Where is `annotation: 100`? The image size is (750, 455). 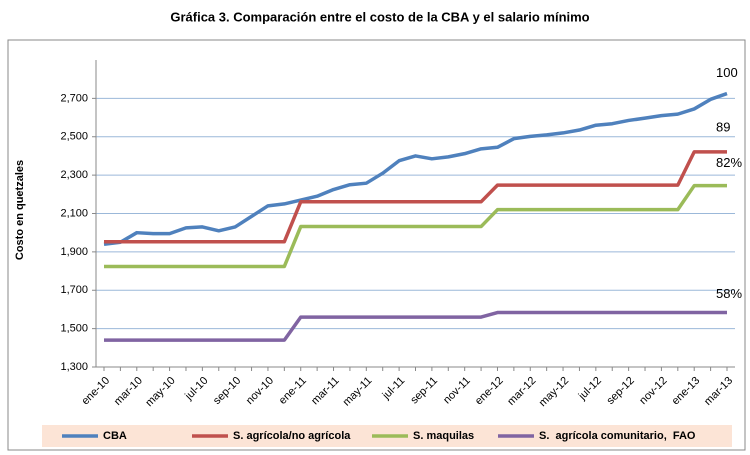
annotation: 100 is located at coordinates (727, 72).